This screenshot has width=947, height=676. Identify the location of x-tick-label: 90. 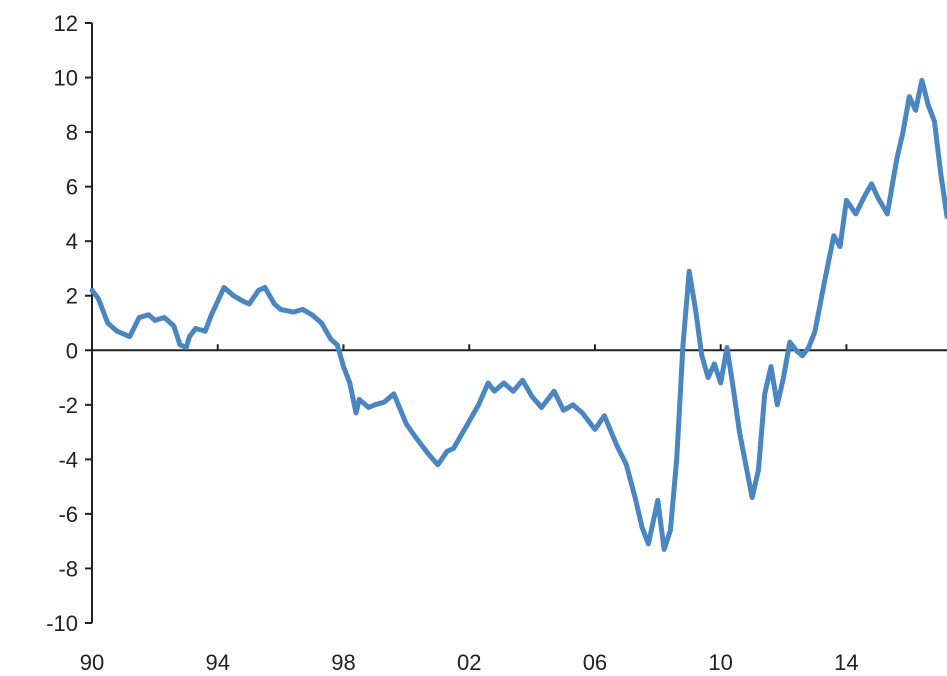
(92, 662).